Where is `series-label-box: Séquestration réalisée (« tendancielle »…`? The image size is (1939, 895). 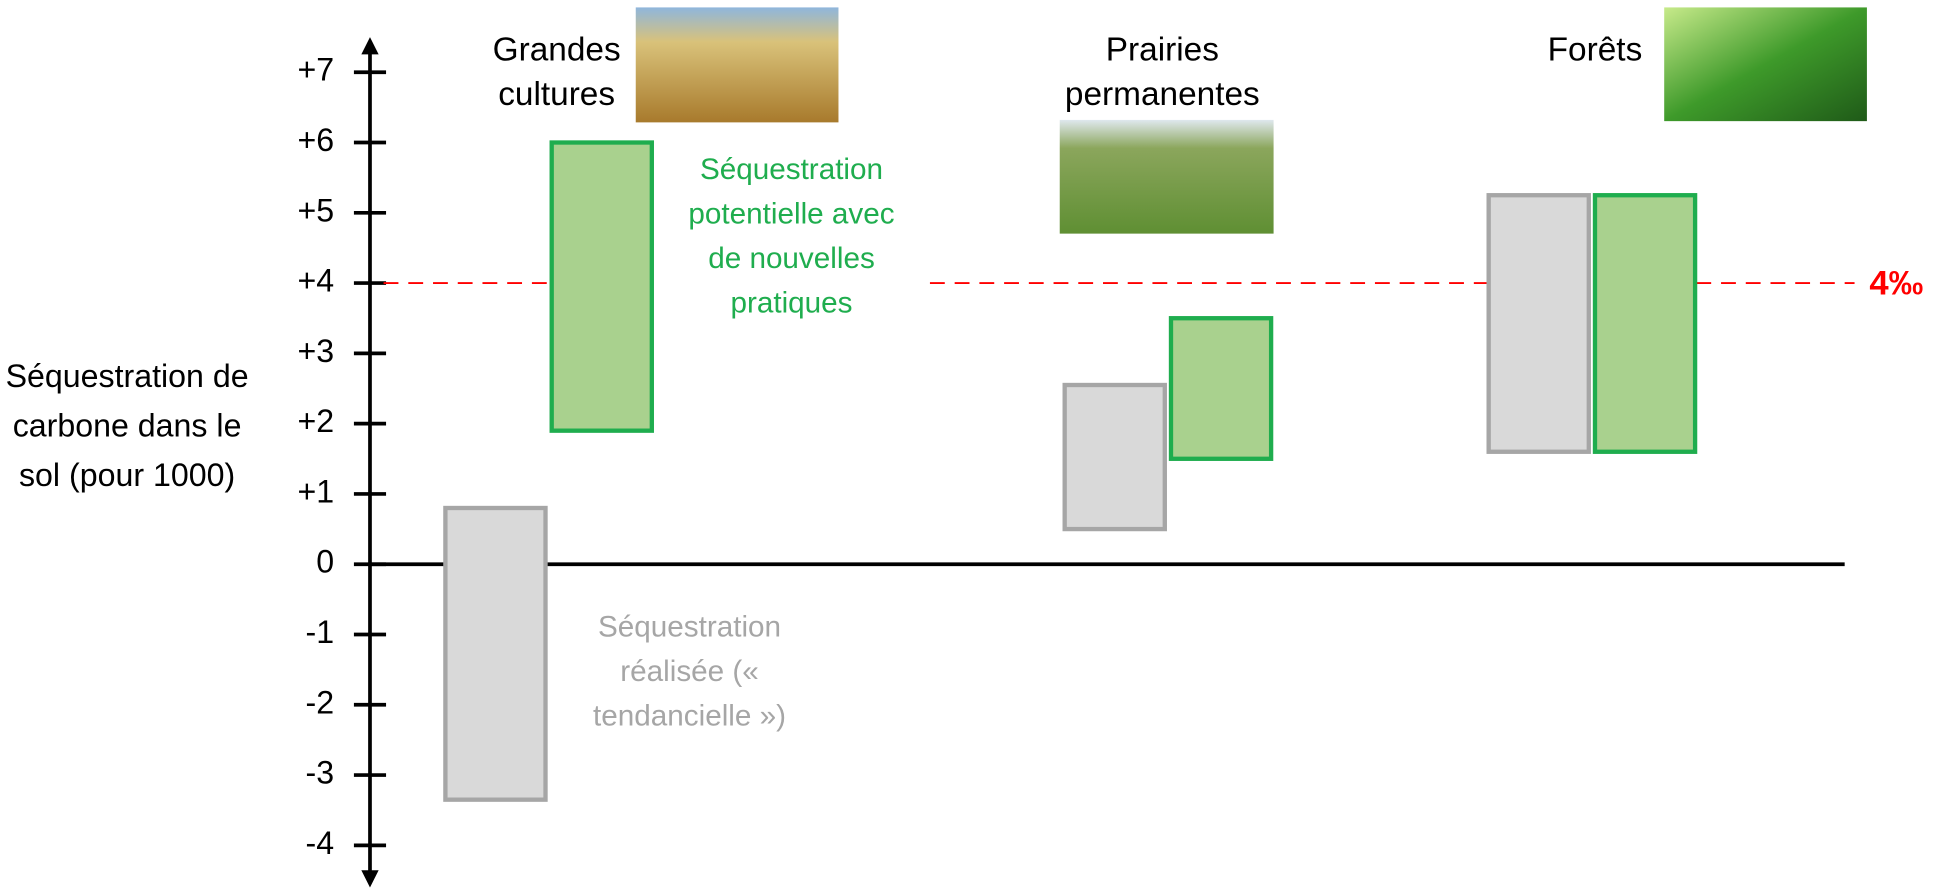 series-label-box: Séquestration réalisée (« tendancielle »… is located at coordinates (689, 672).